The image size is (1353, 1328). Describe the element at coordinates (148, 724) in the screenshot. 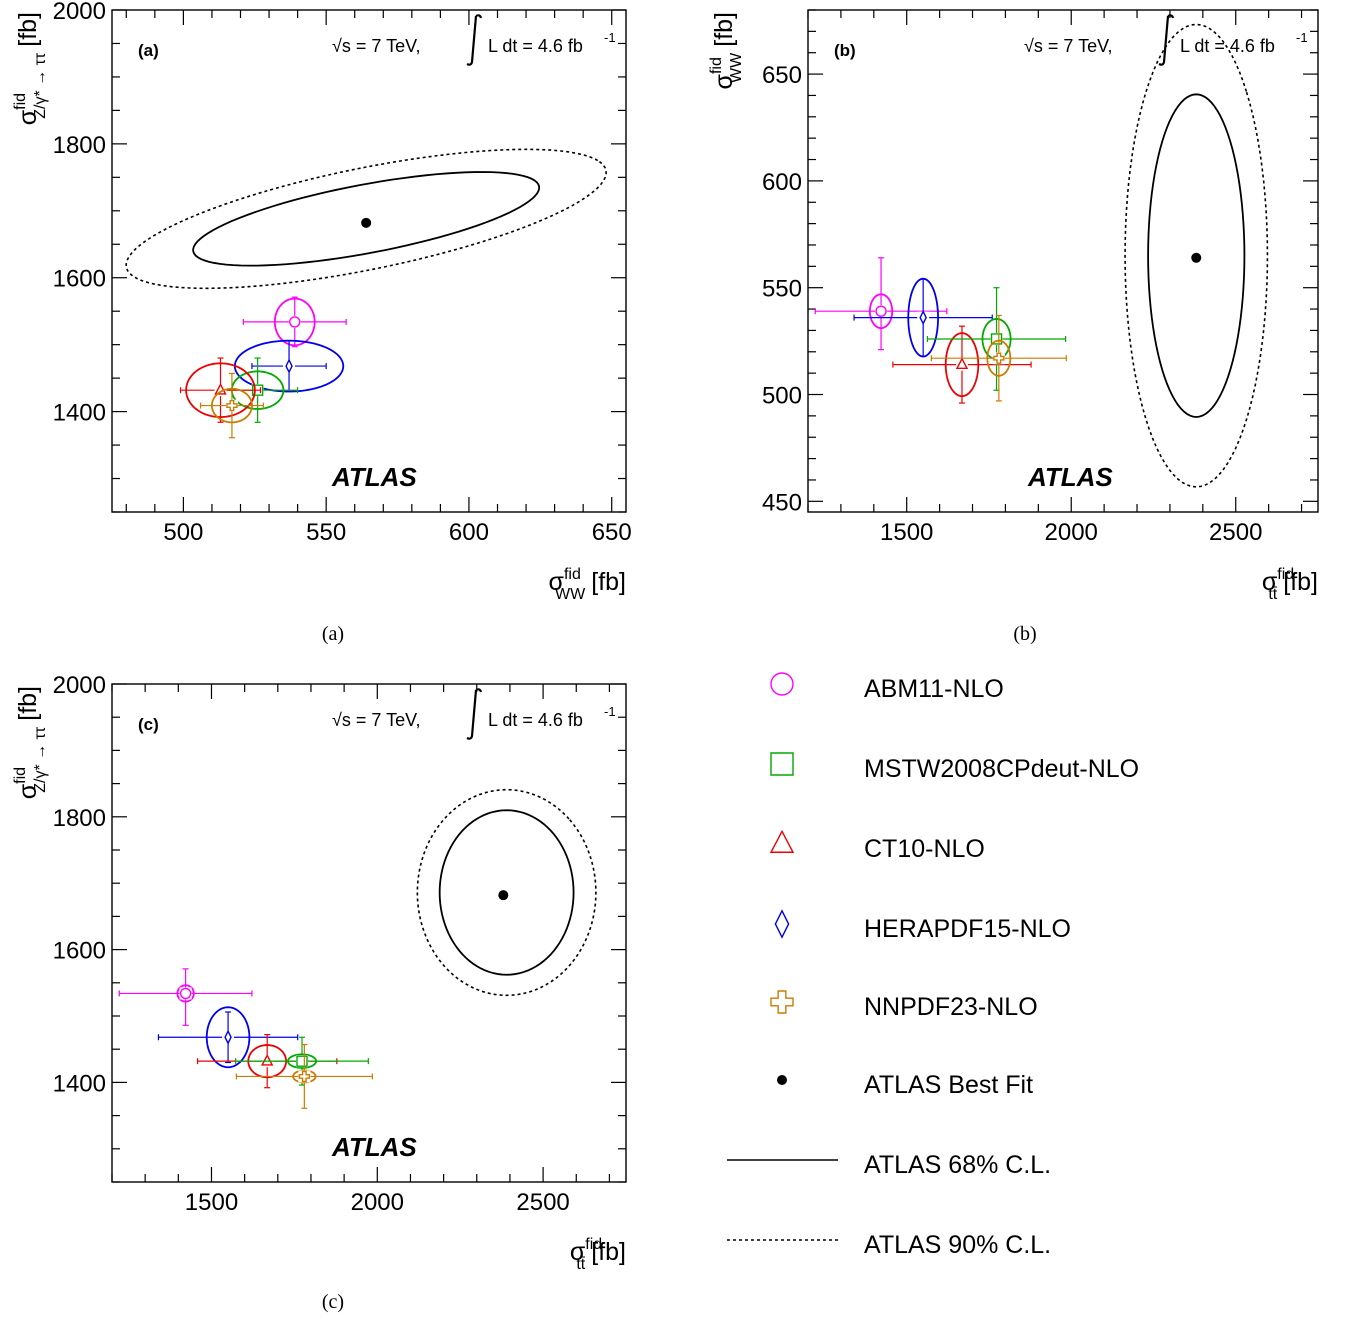

I see `panel-label: (c)` at that location.